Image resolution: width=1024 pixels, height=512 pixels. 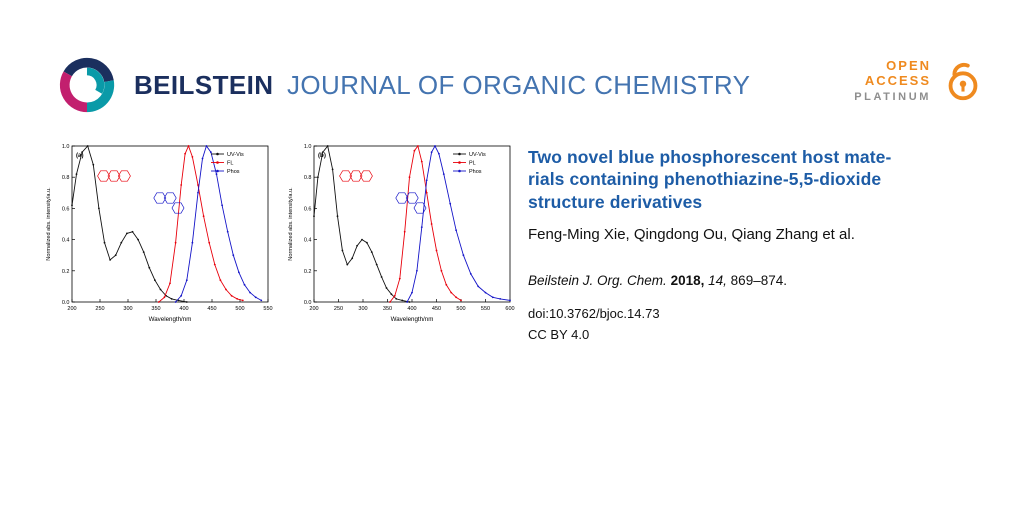 I want to click on svg-text: PL, so click(x=472, y=164).